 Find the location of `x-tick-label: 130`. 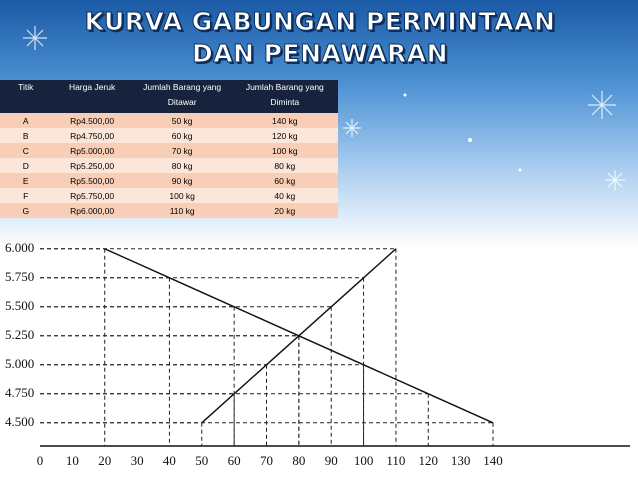

x-tick-label: 130 is located at coordinates (461, 460).